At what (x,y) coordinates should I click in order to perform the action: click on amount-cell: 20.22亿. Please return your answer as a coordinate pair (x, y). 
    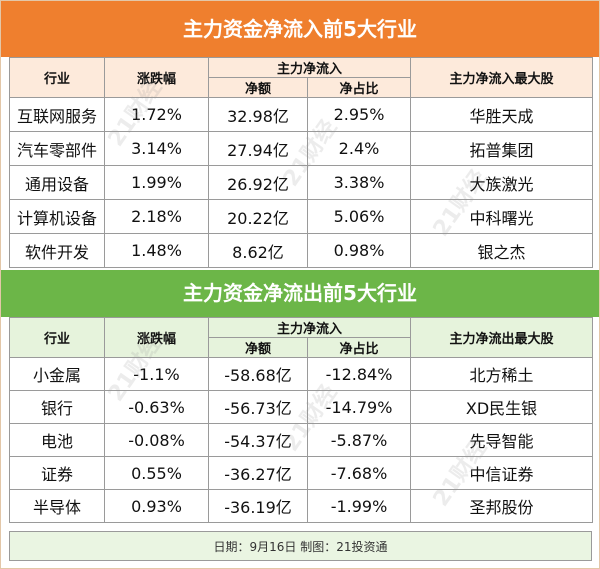
    Looking at the image, I should click on (258, 216).